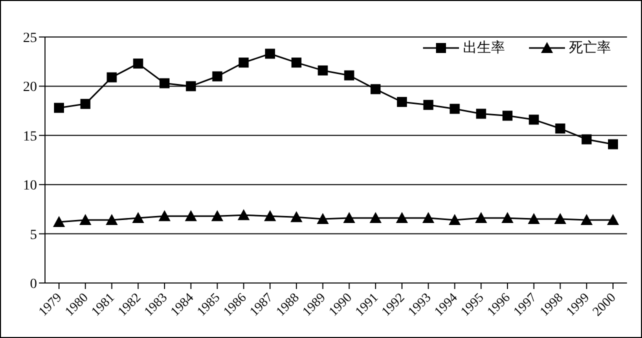 The width and height of the screenshot is (642, 338). What do you see at coordinates (33, 284) in the screenshot?
I see `y-tick-label: 0` at bounding box center [33, 284].